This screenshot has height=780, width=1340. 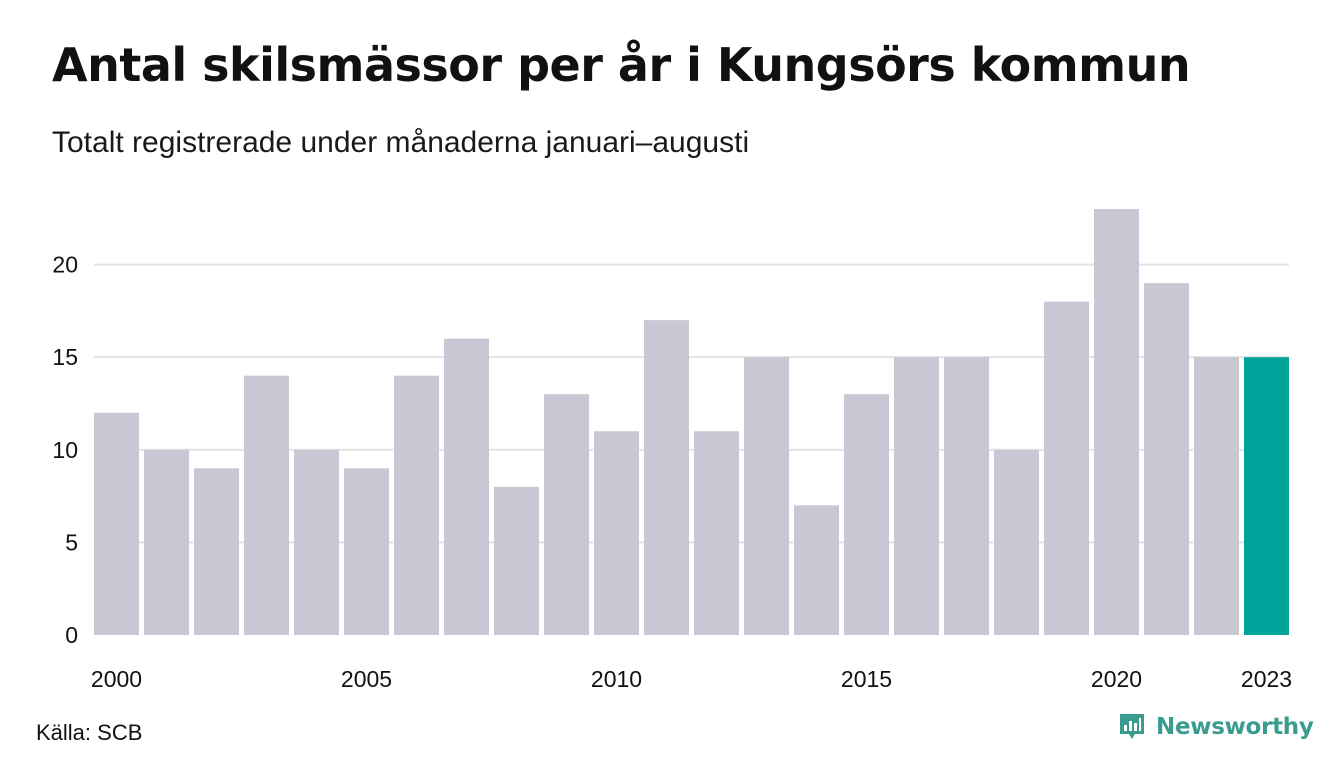 I want to click on y-axis-ticks: 0 5 10 15 20, so click(x=65, y=450).